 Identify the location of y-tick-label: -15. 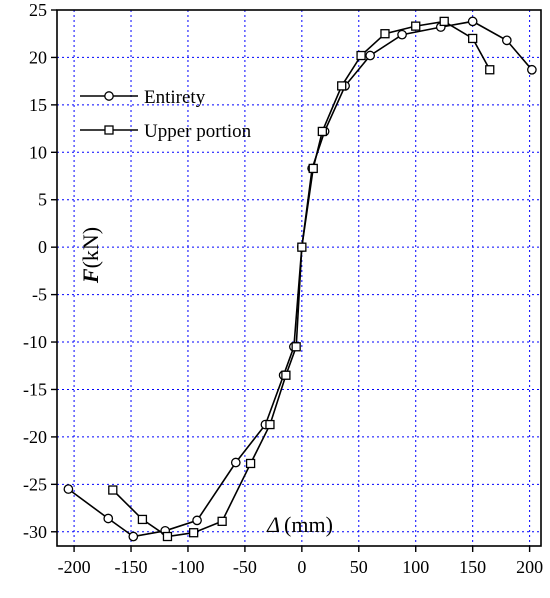
(35, 389).